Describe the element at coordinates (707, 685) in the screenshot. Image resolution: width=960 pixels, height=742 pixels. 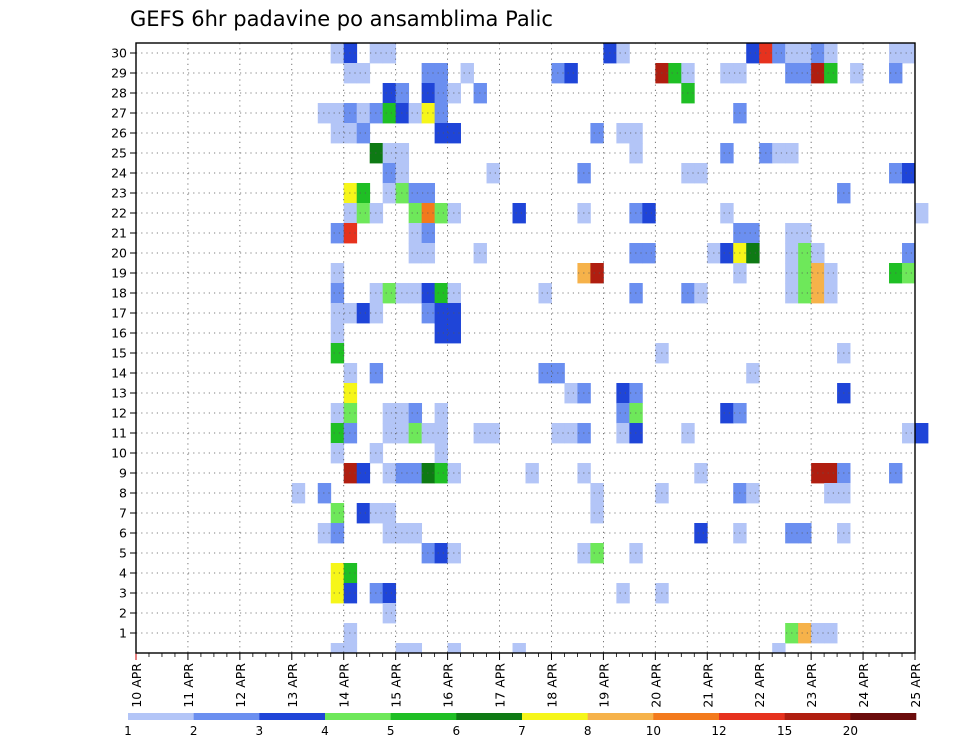
I see `x-tick-label: 21 APR` at that location.